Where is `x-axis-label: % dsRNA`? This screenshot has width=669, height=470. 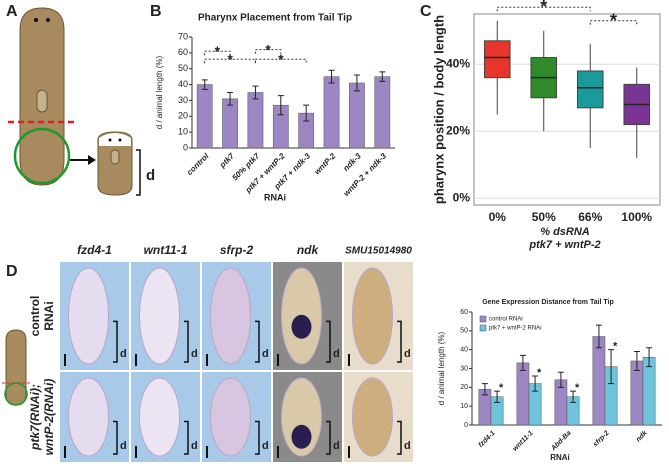 x-axis-label: % dsRNA is located at coordinates (565, 232).